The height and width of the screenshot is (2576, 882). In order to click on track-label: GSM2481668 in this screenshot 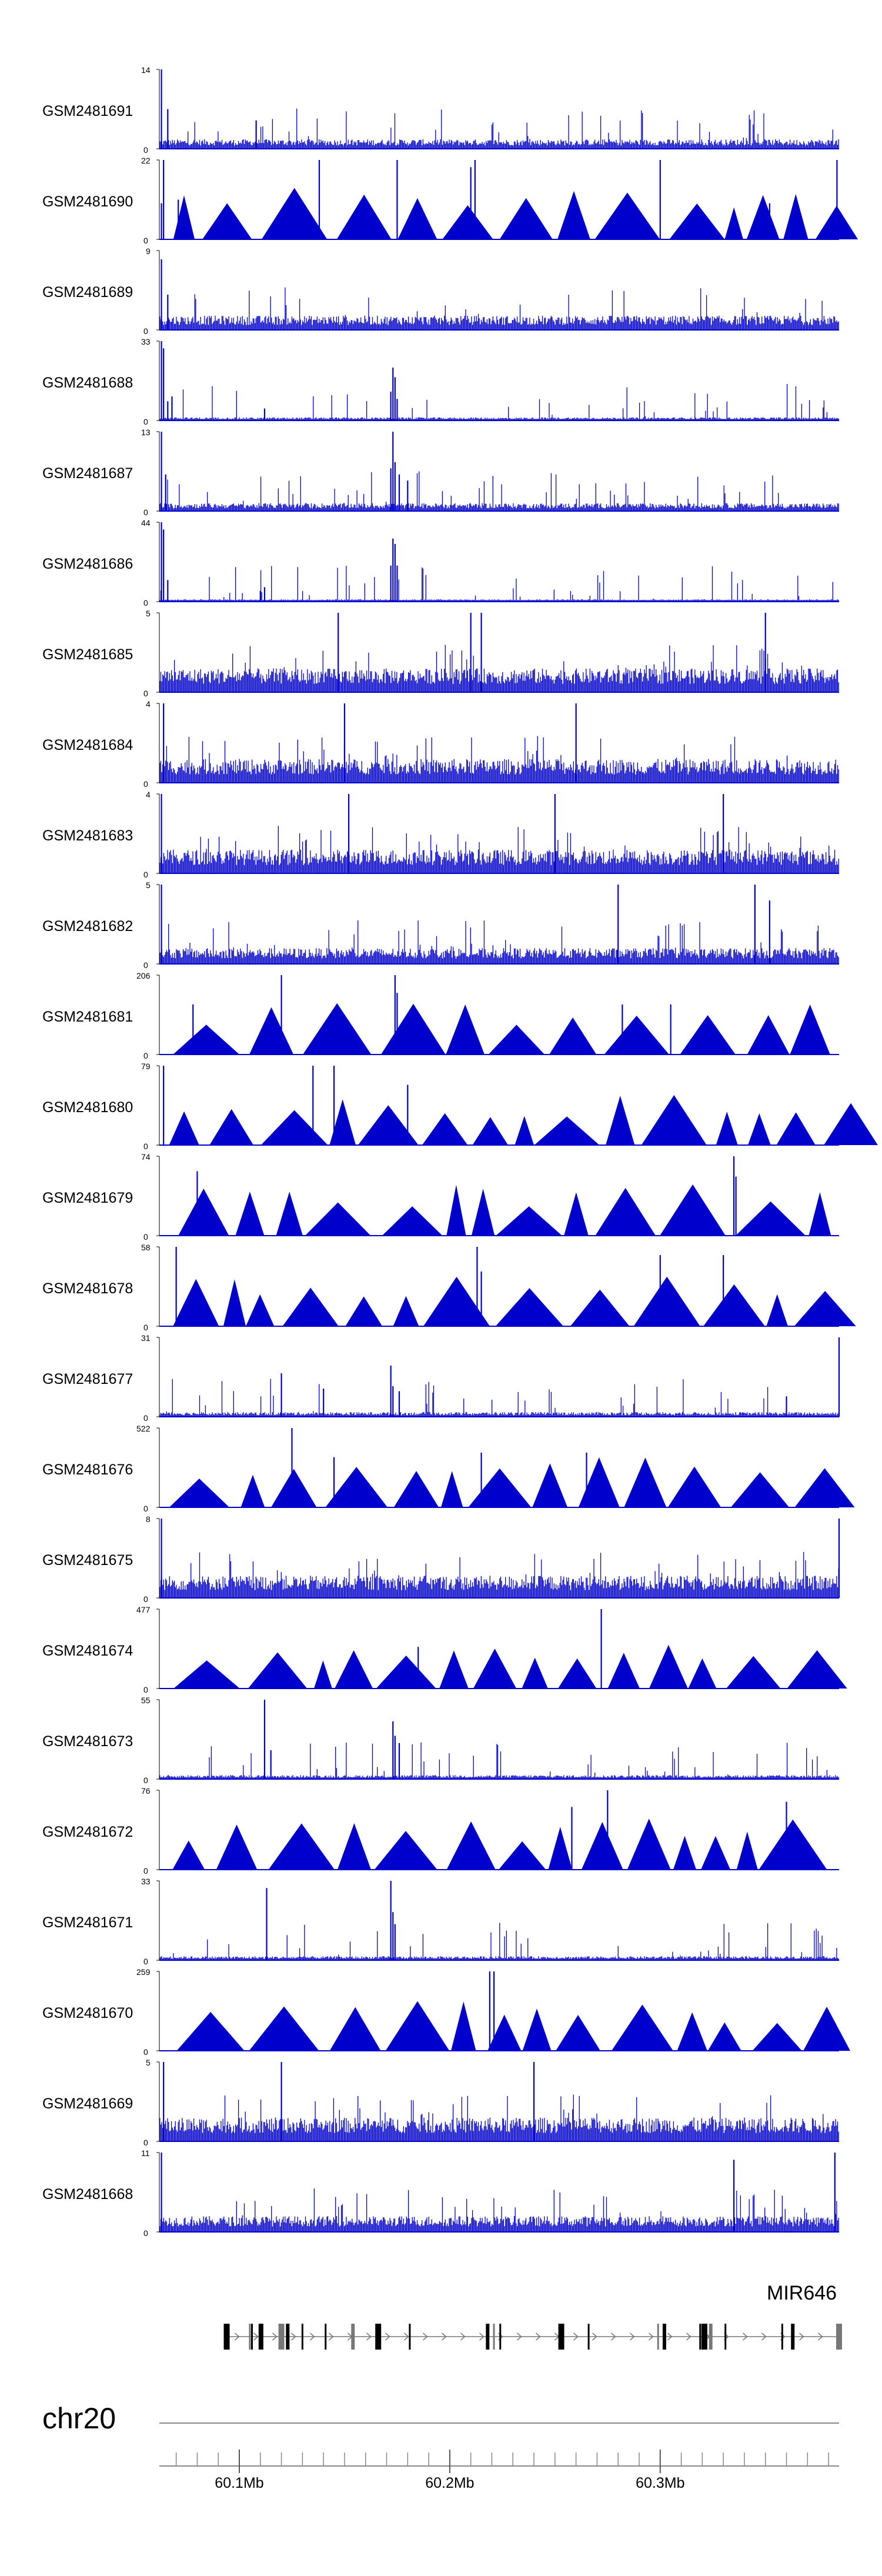, I will do `click(87, 2194)`.